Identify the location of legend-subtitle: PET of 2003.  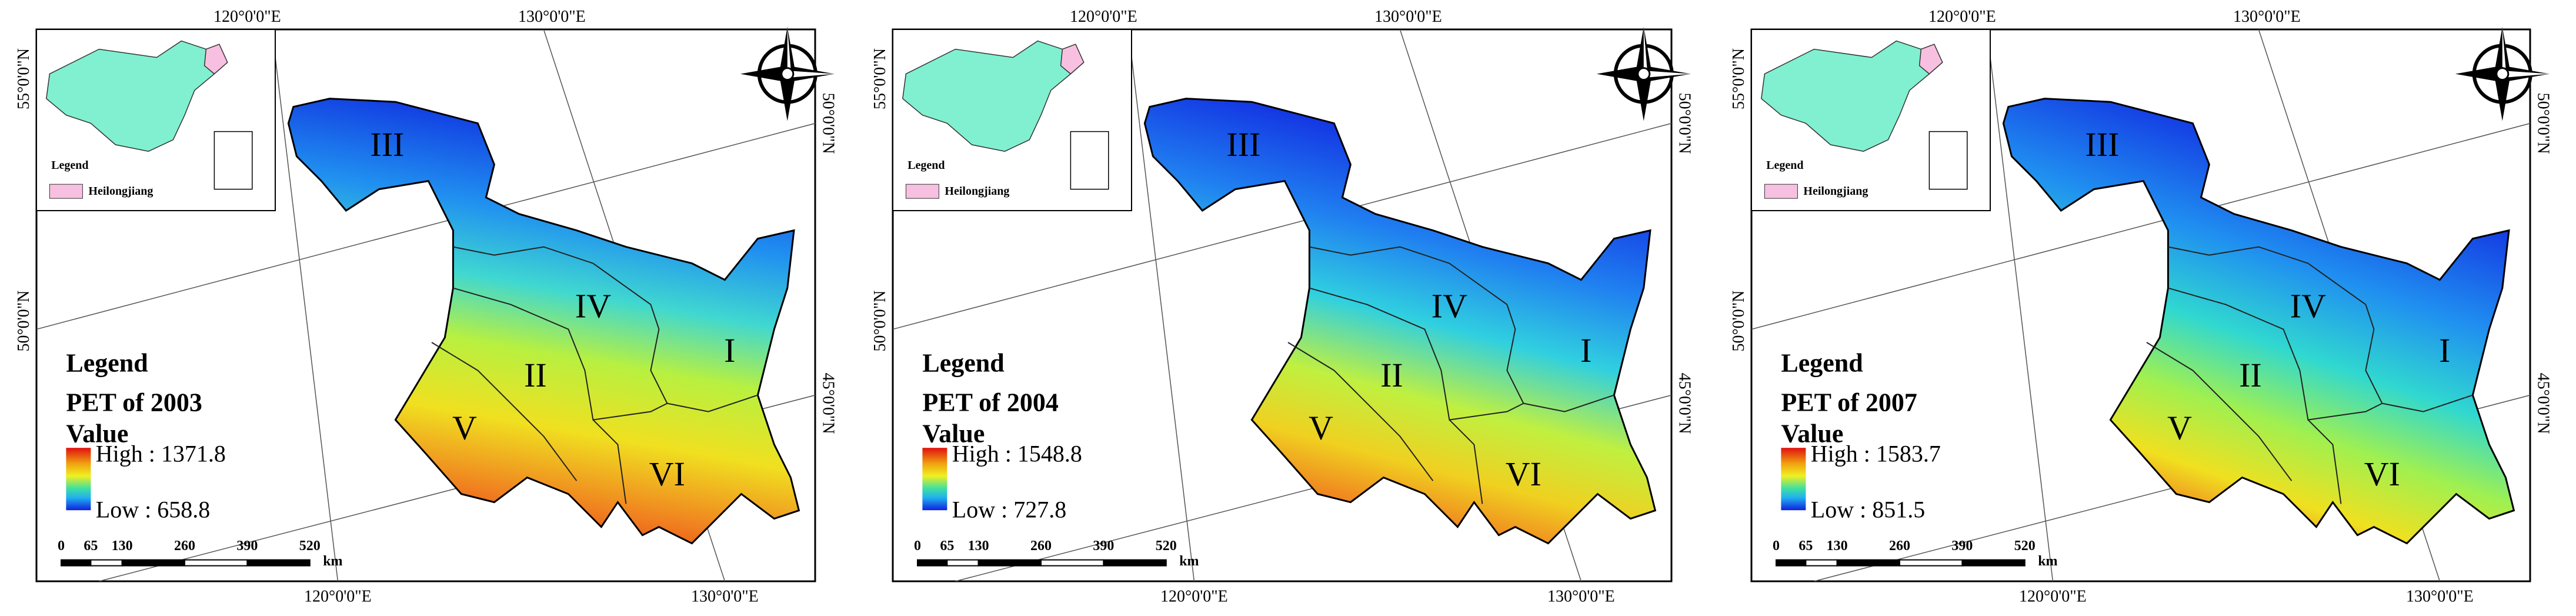
(134, 402).